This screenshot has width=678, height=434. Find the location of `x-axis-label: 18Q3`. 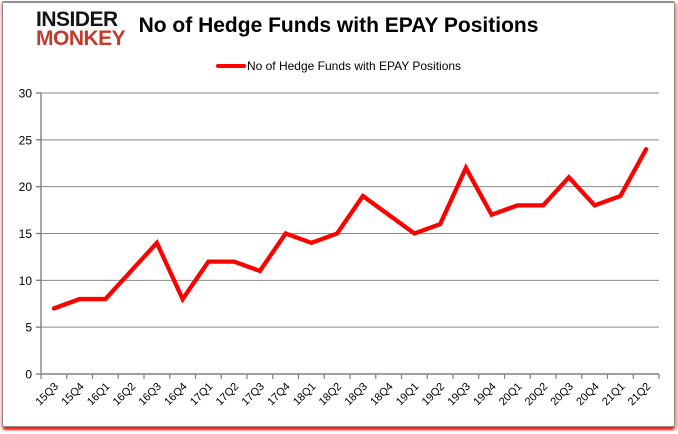

x-axis-label: 18Q3 is located at coordinates (356, 395).